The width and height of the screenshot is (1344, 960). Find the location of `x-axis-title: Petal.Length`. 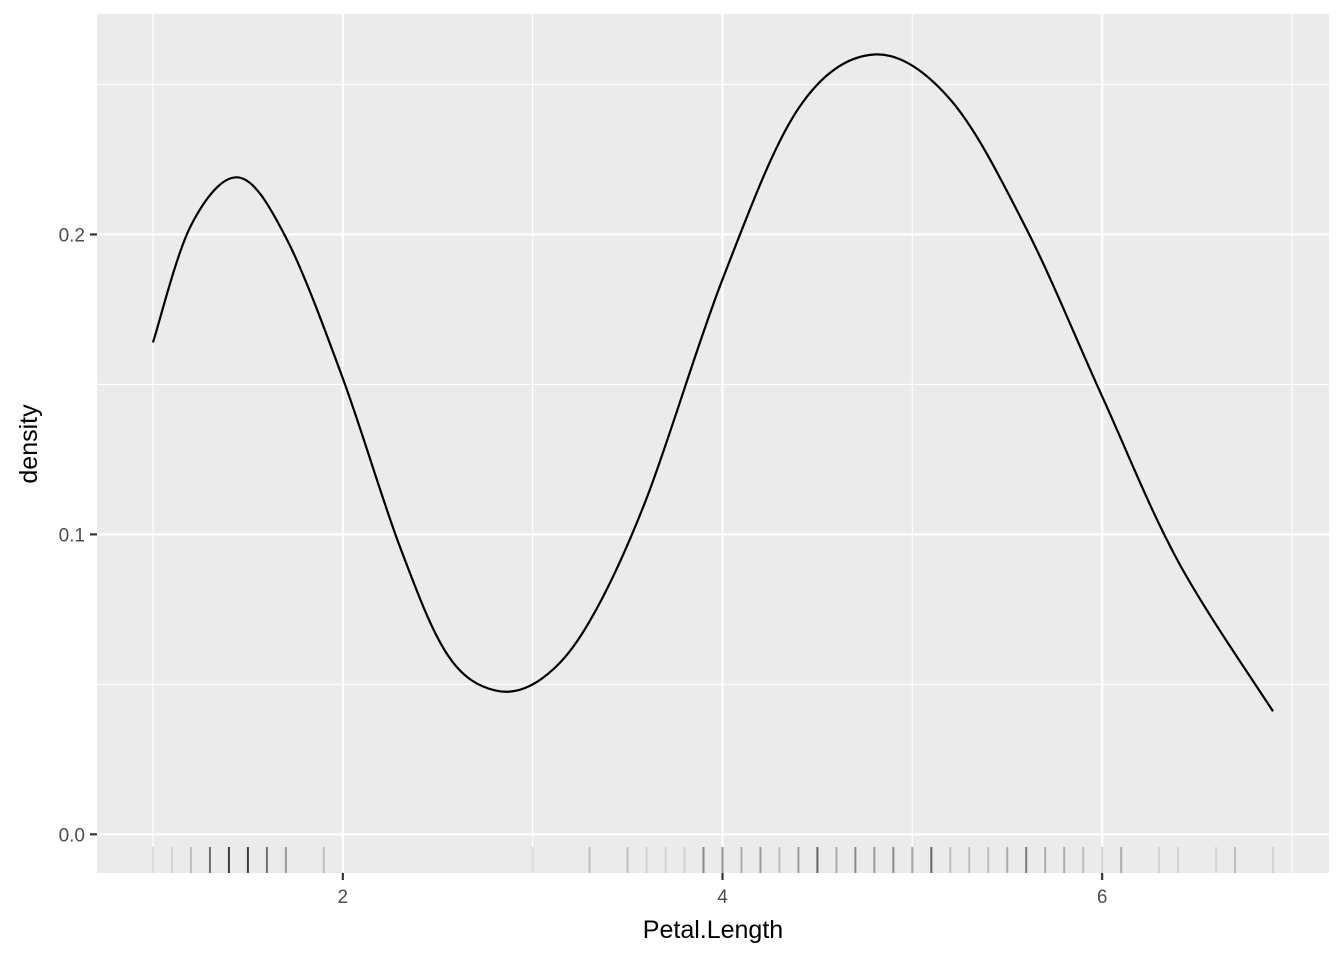

x-axis-title: Petal.Length is located at coordinates (713, 930).